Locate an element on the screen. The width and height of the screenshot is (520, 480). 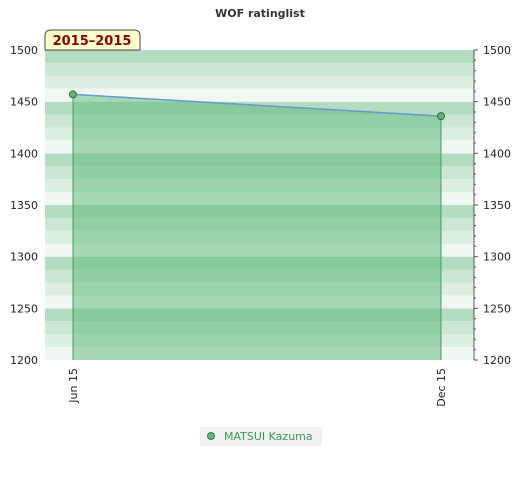
right-y-axis: 1200 1250 1300 1350 1400 1450 1500 is located at coordinates (492, 205).